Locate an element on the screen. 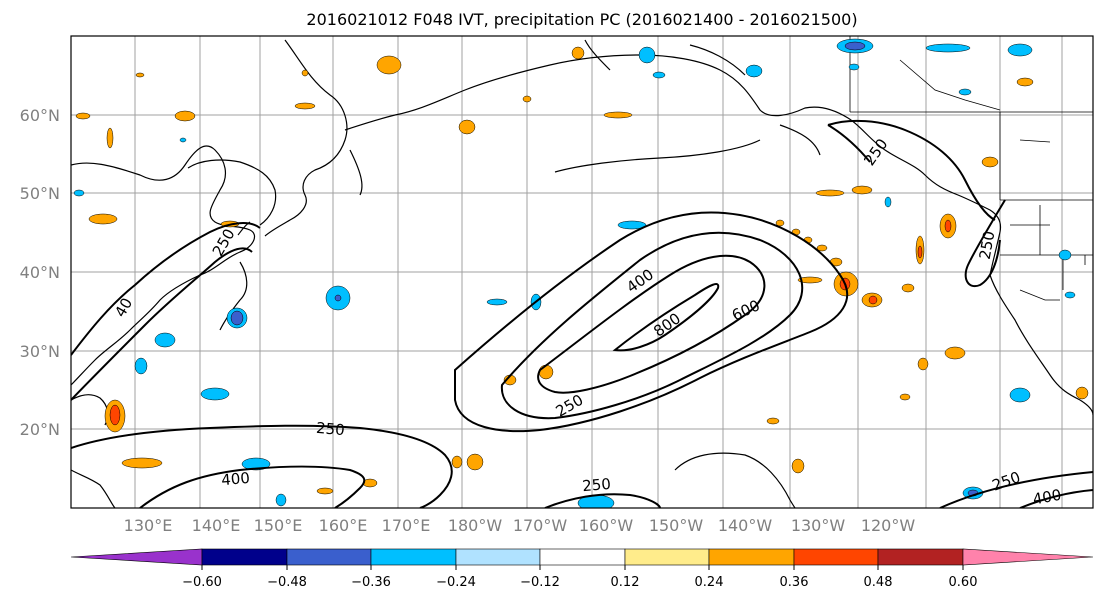 The height and width of the screenshot is (605, 1105). colorbar-tick-label: −0.60 is located at coordinates (202, 582).